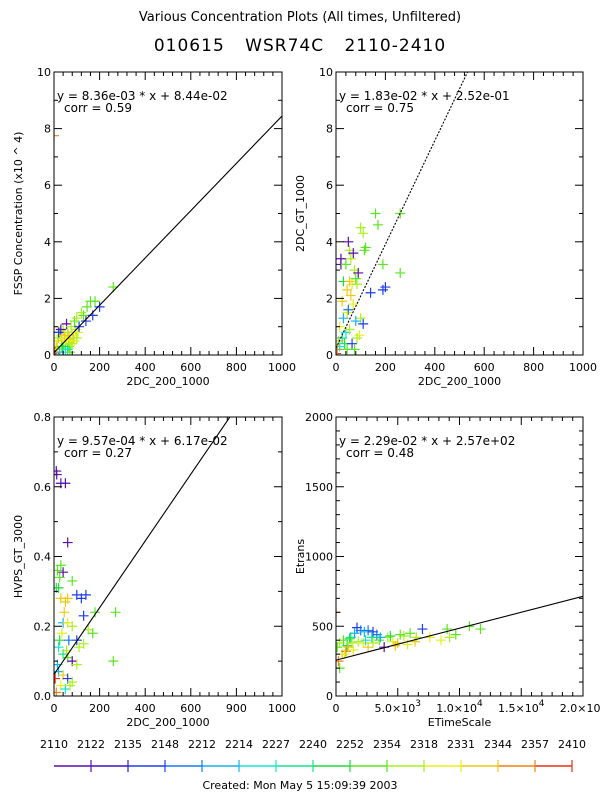  I want to click on y-tick-label: 0.2, so click(43, 626).